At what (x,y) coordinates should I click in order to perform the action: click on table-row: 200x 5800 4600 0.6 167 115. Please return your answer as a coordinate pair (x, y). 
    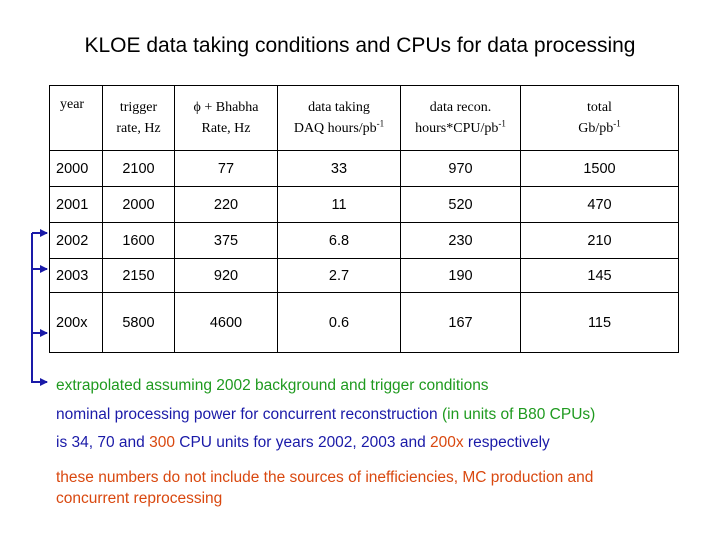
    Looking at the image, I should click on (364, 322).